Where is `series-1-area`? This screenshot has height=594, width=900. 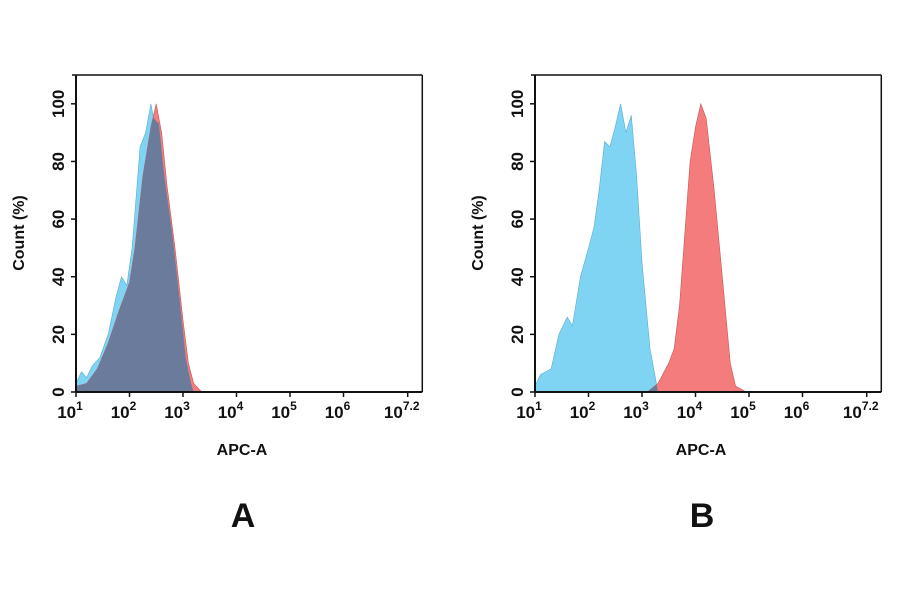
series-1-area is located at coordinates (596, 248).